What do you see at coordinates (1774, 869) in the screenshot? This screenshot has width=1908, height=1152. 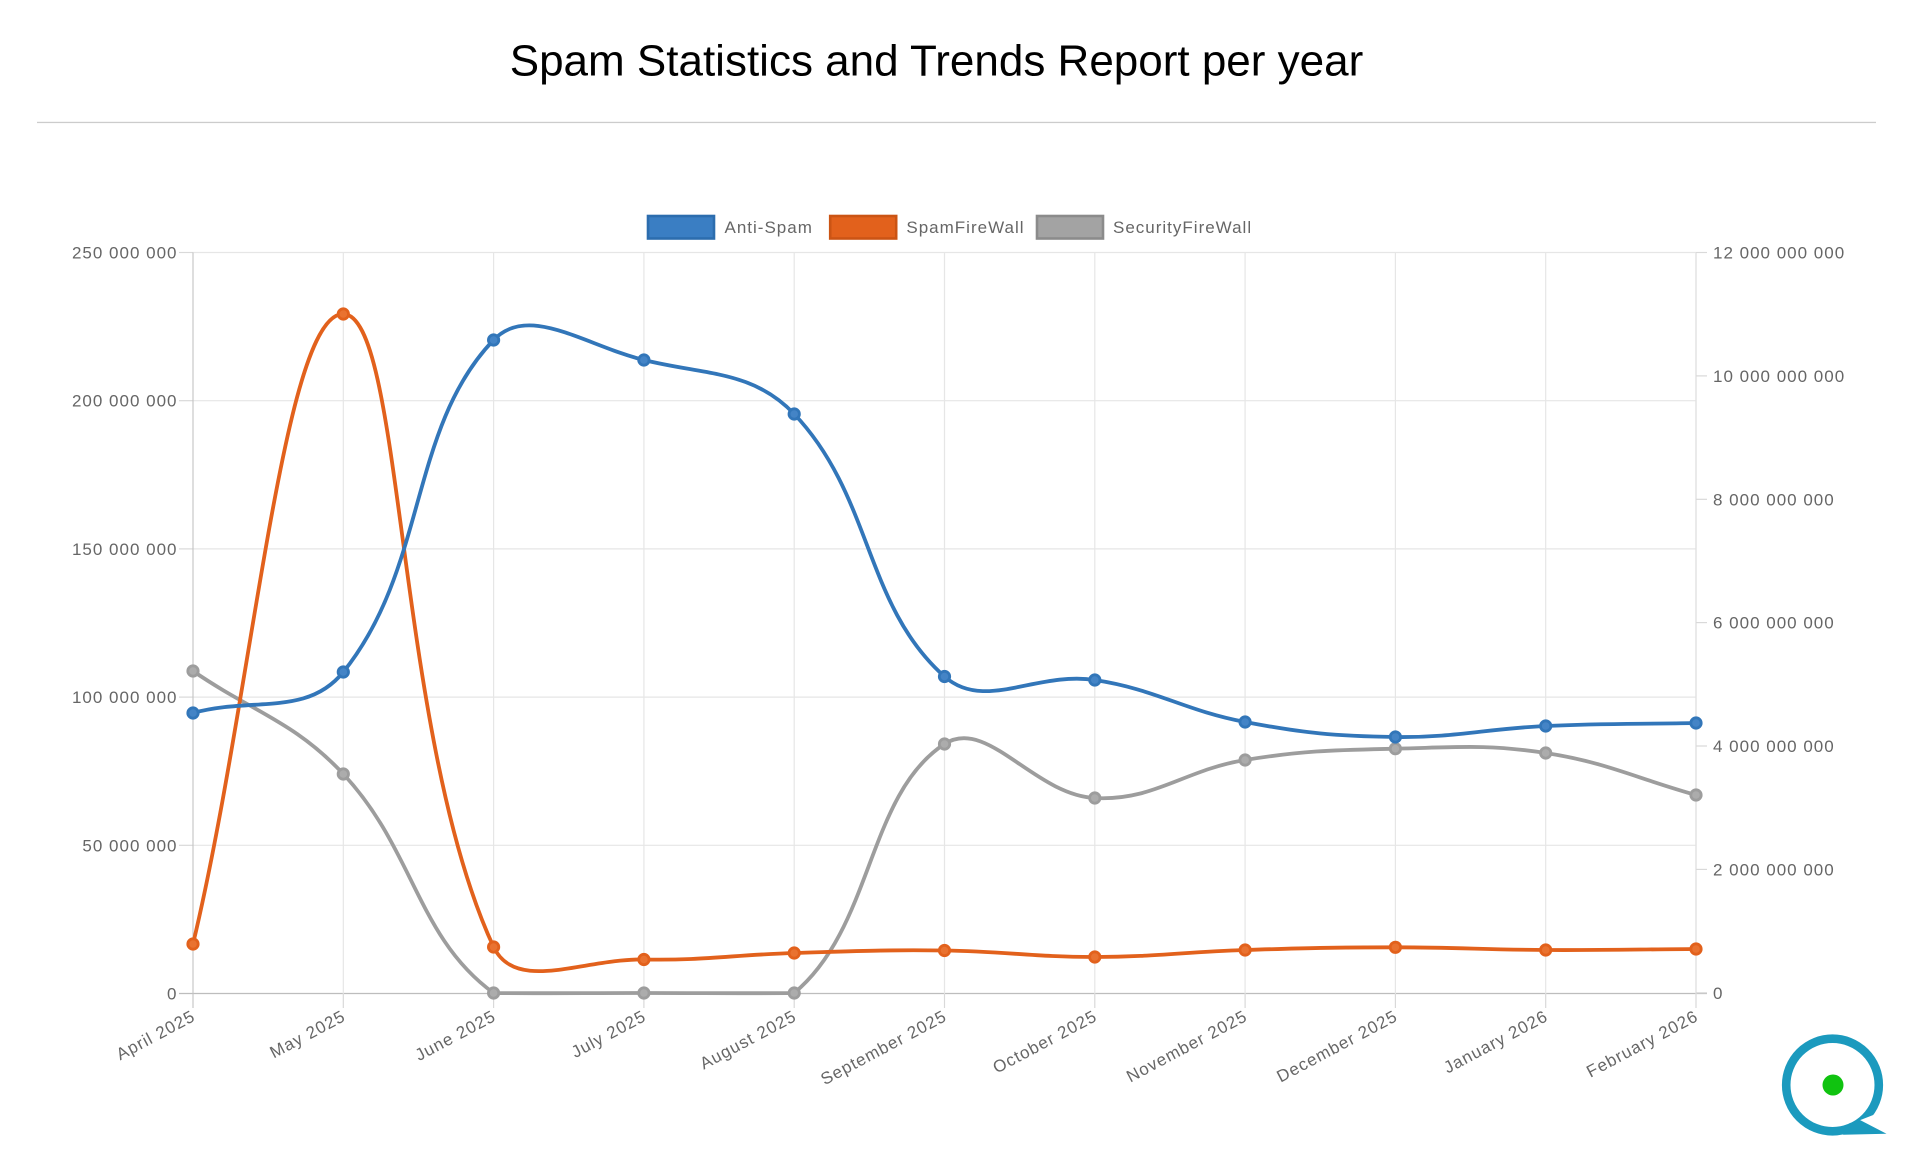 I see `svg-text: 2 000 000 000` at bounding box center [1774, 869].